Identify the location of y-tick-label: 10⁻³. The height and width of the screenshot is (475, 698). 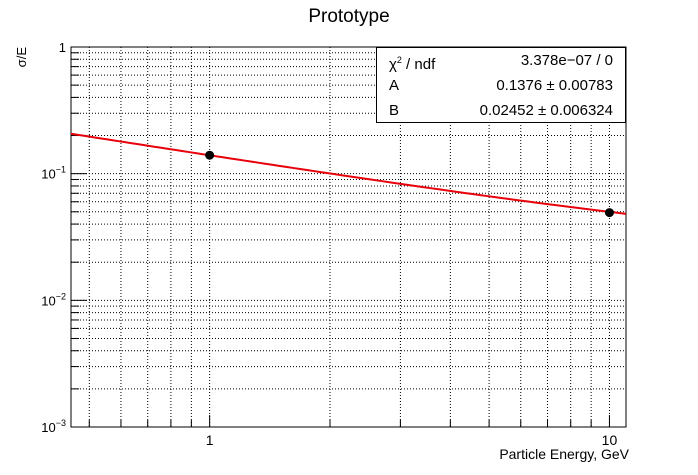
(53, 426).